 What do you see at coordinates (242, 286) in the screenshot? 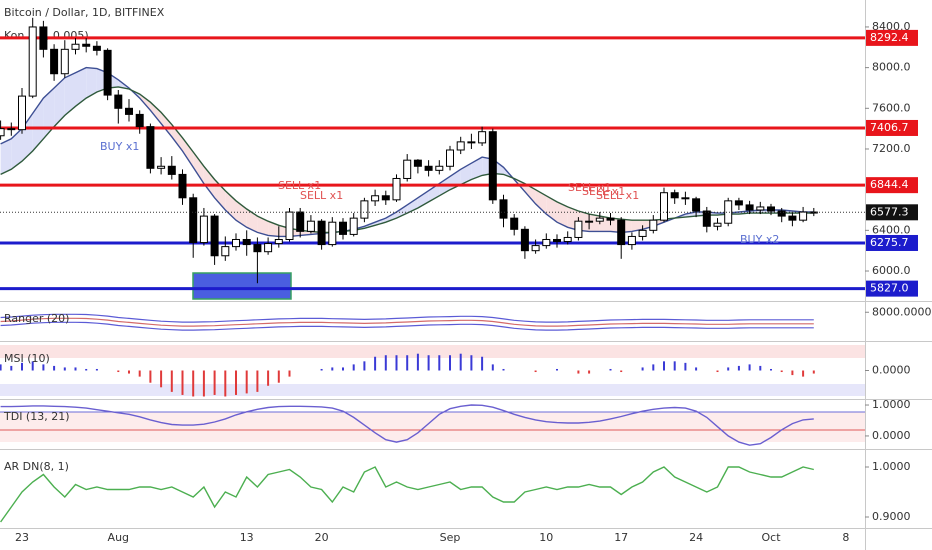
I see `zone-box` at bounding box center [242, 286].